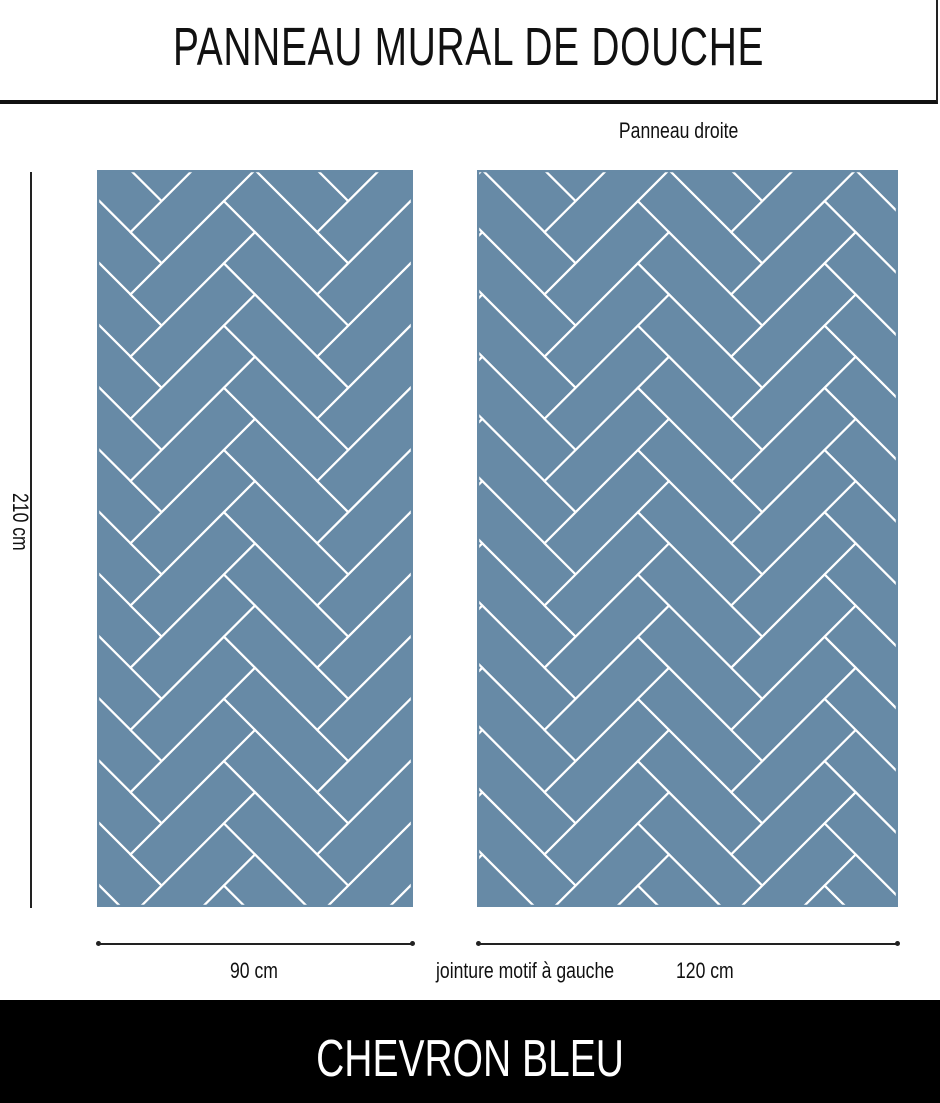 This screenshot has width=940, height=1103. What do you see at coordinates (253, 970) in the screenshot?
I see `left-width-label: 90 cm` at bounding box center [253, 970].